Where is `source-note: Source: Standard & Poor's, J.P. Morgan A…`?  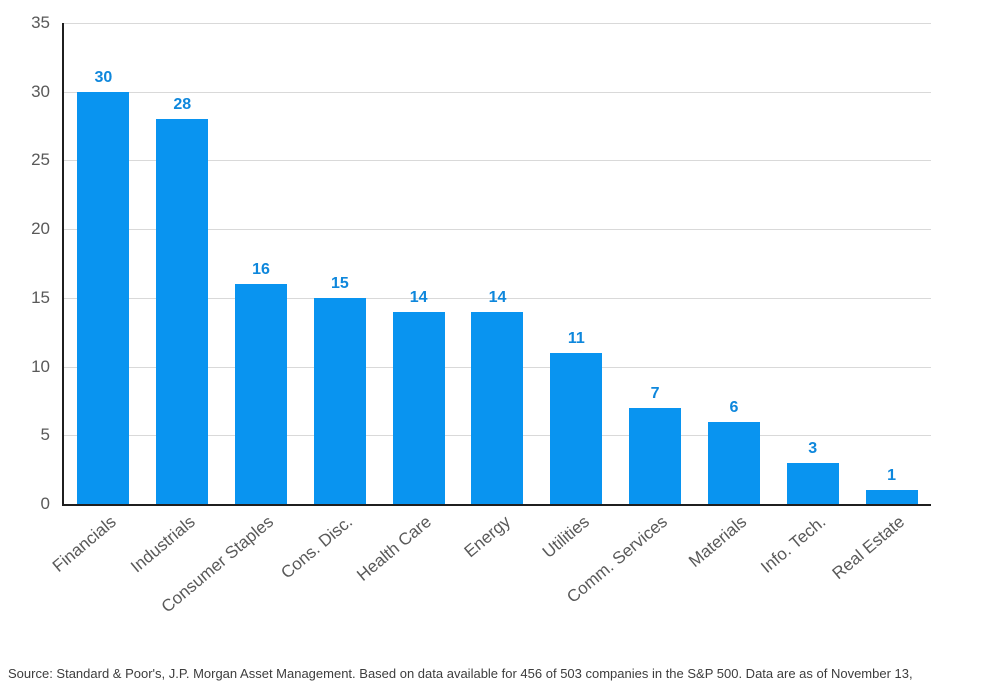
source-note: Source: Standard & Poor's, J.P. Morgan A… is located at coordinates (460, 673).